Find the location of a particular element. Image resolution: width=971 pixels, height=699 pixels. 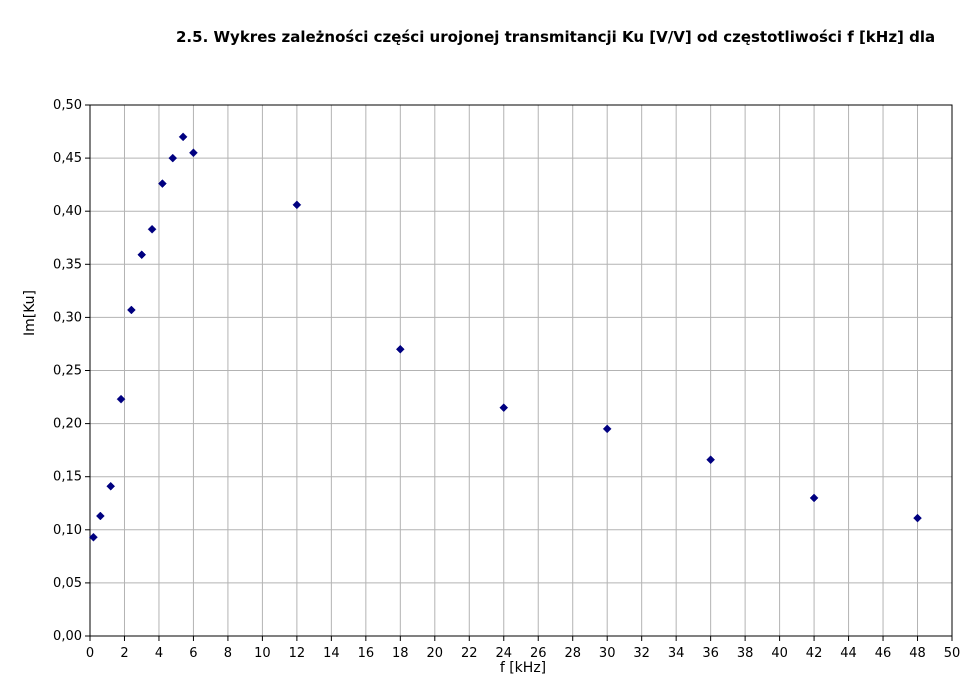

x-tick-label: 2 is located at coordinates (124, 653).